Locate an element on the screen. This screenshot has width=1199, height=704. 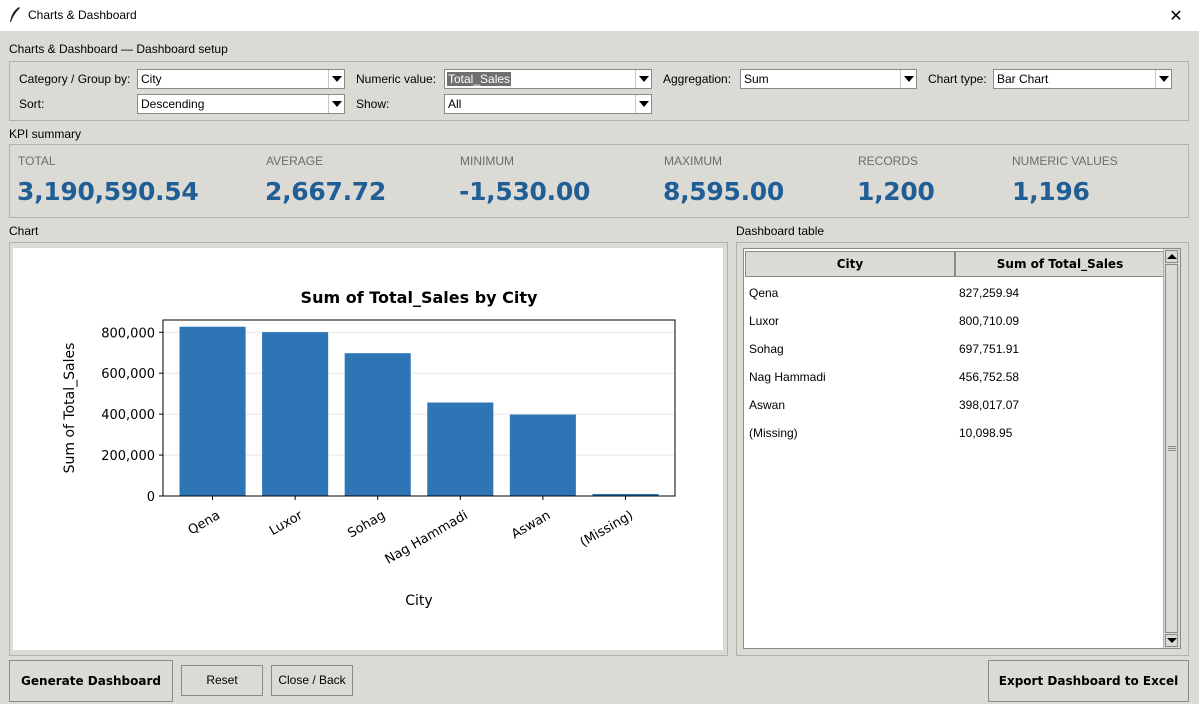
category-select: City is located at coordinates (241, 79).